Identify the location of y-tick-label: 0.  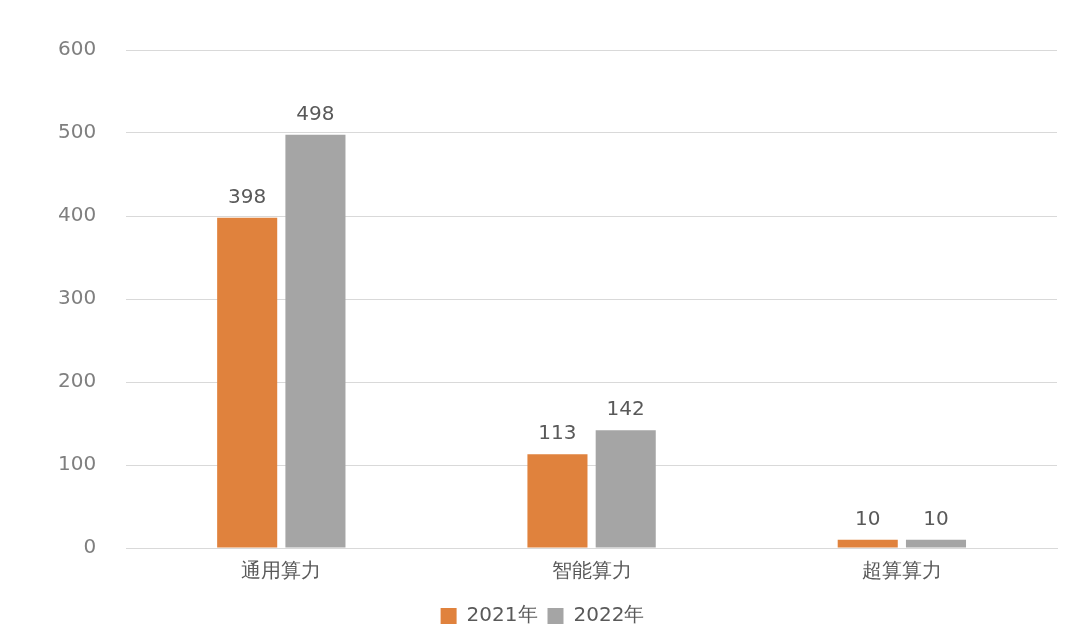
(90, 546).